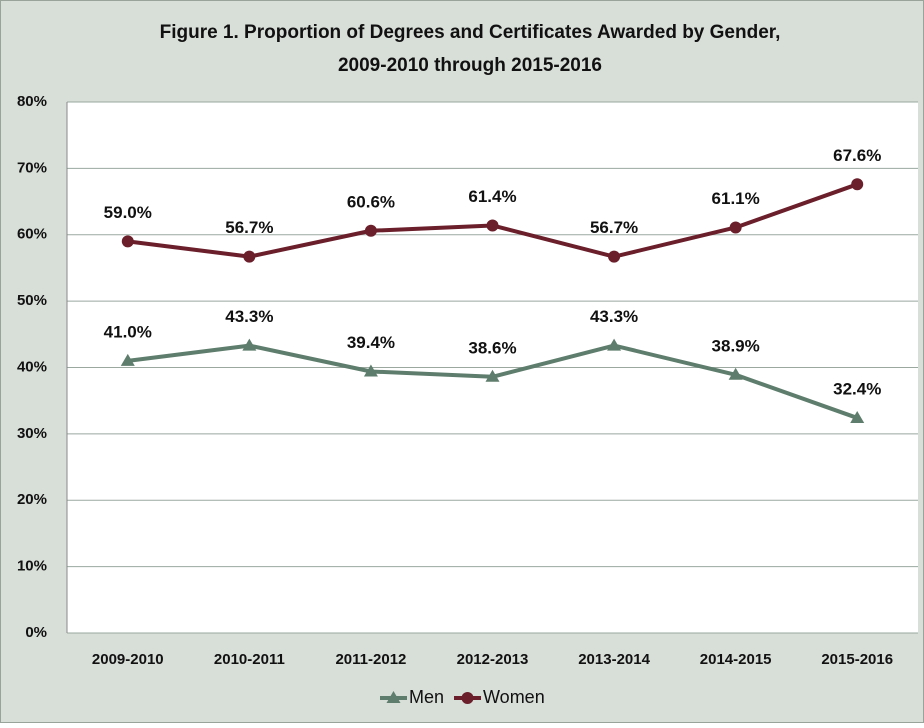 This screenshot has width=924, height=728. What do you see at coordinates (128, 212) in the screenshot?
I see `data-label: 59.0%` at bounding box center [128, 212].